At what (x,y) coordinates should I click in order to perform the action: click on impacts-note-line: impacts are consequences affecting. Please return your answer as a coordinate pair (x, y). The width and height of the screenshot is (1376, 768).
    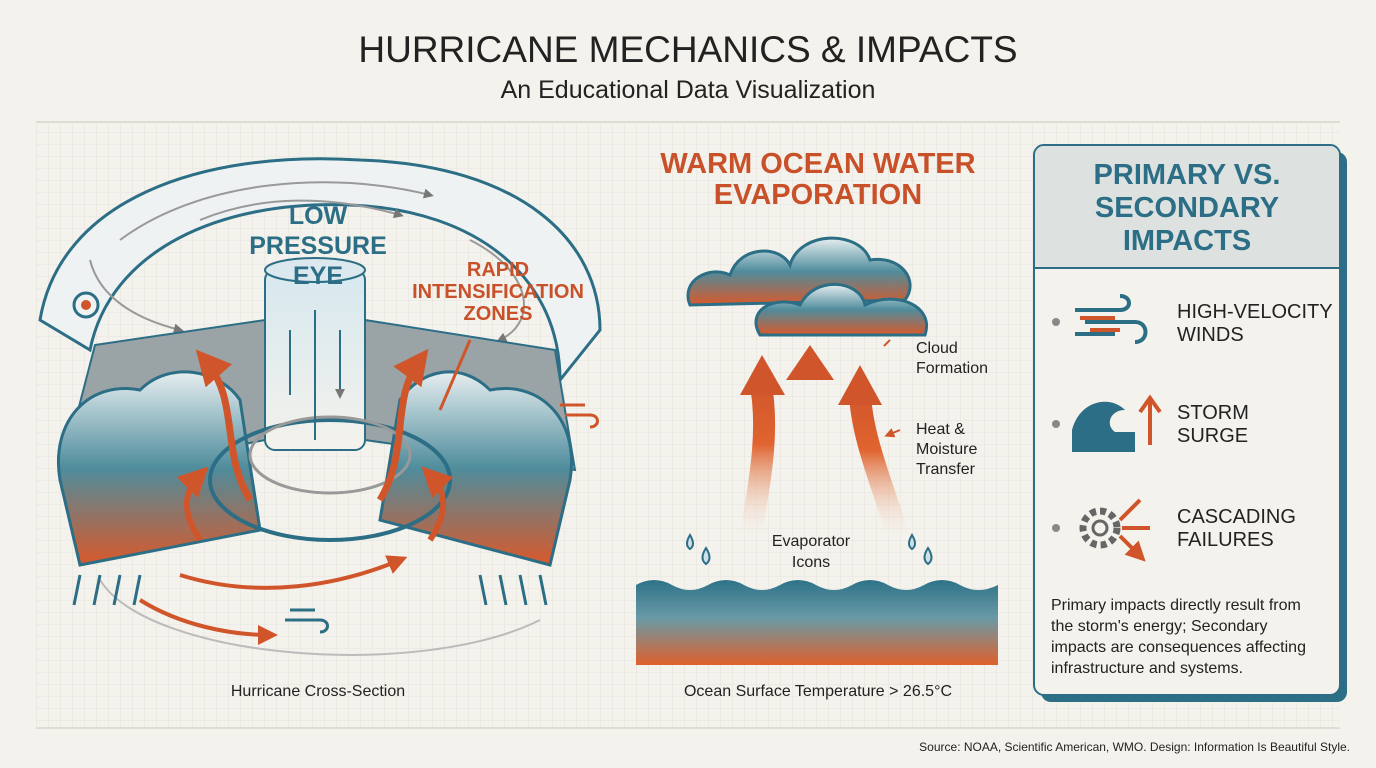
    Looking at the image, I should click on (1178, 647).